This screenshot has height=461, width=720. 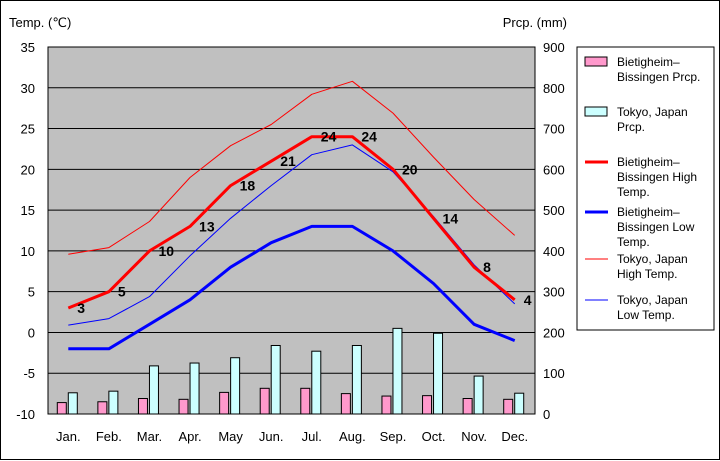 What do you see at coordinates (28, 47) in the screenshot?
I see `left-tick-label: 35` at bounding box center [28, 47].